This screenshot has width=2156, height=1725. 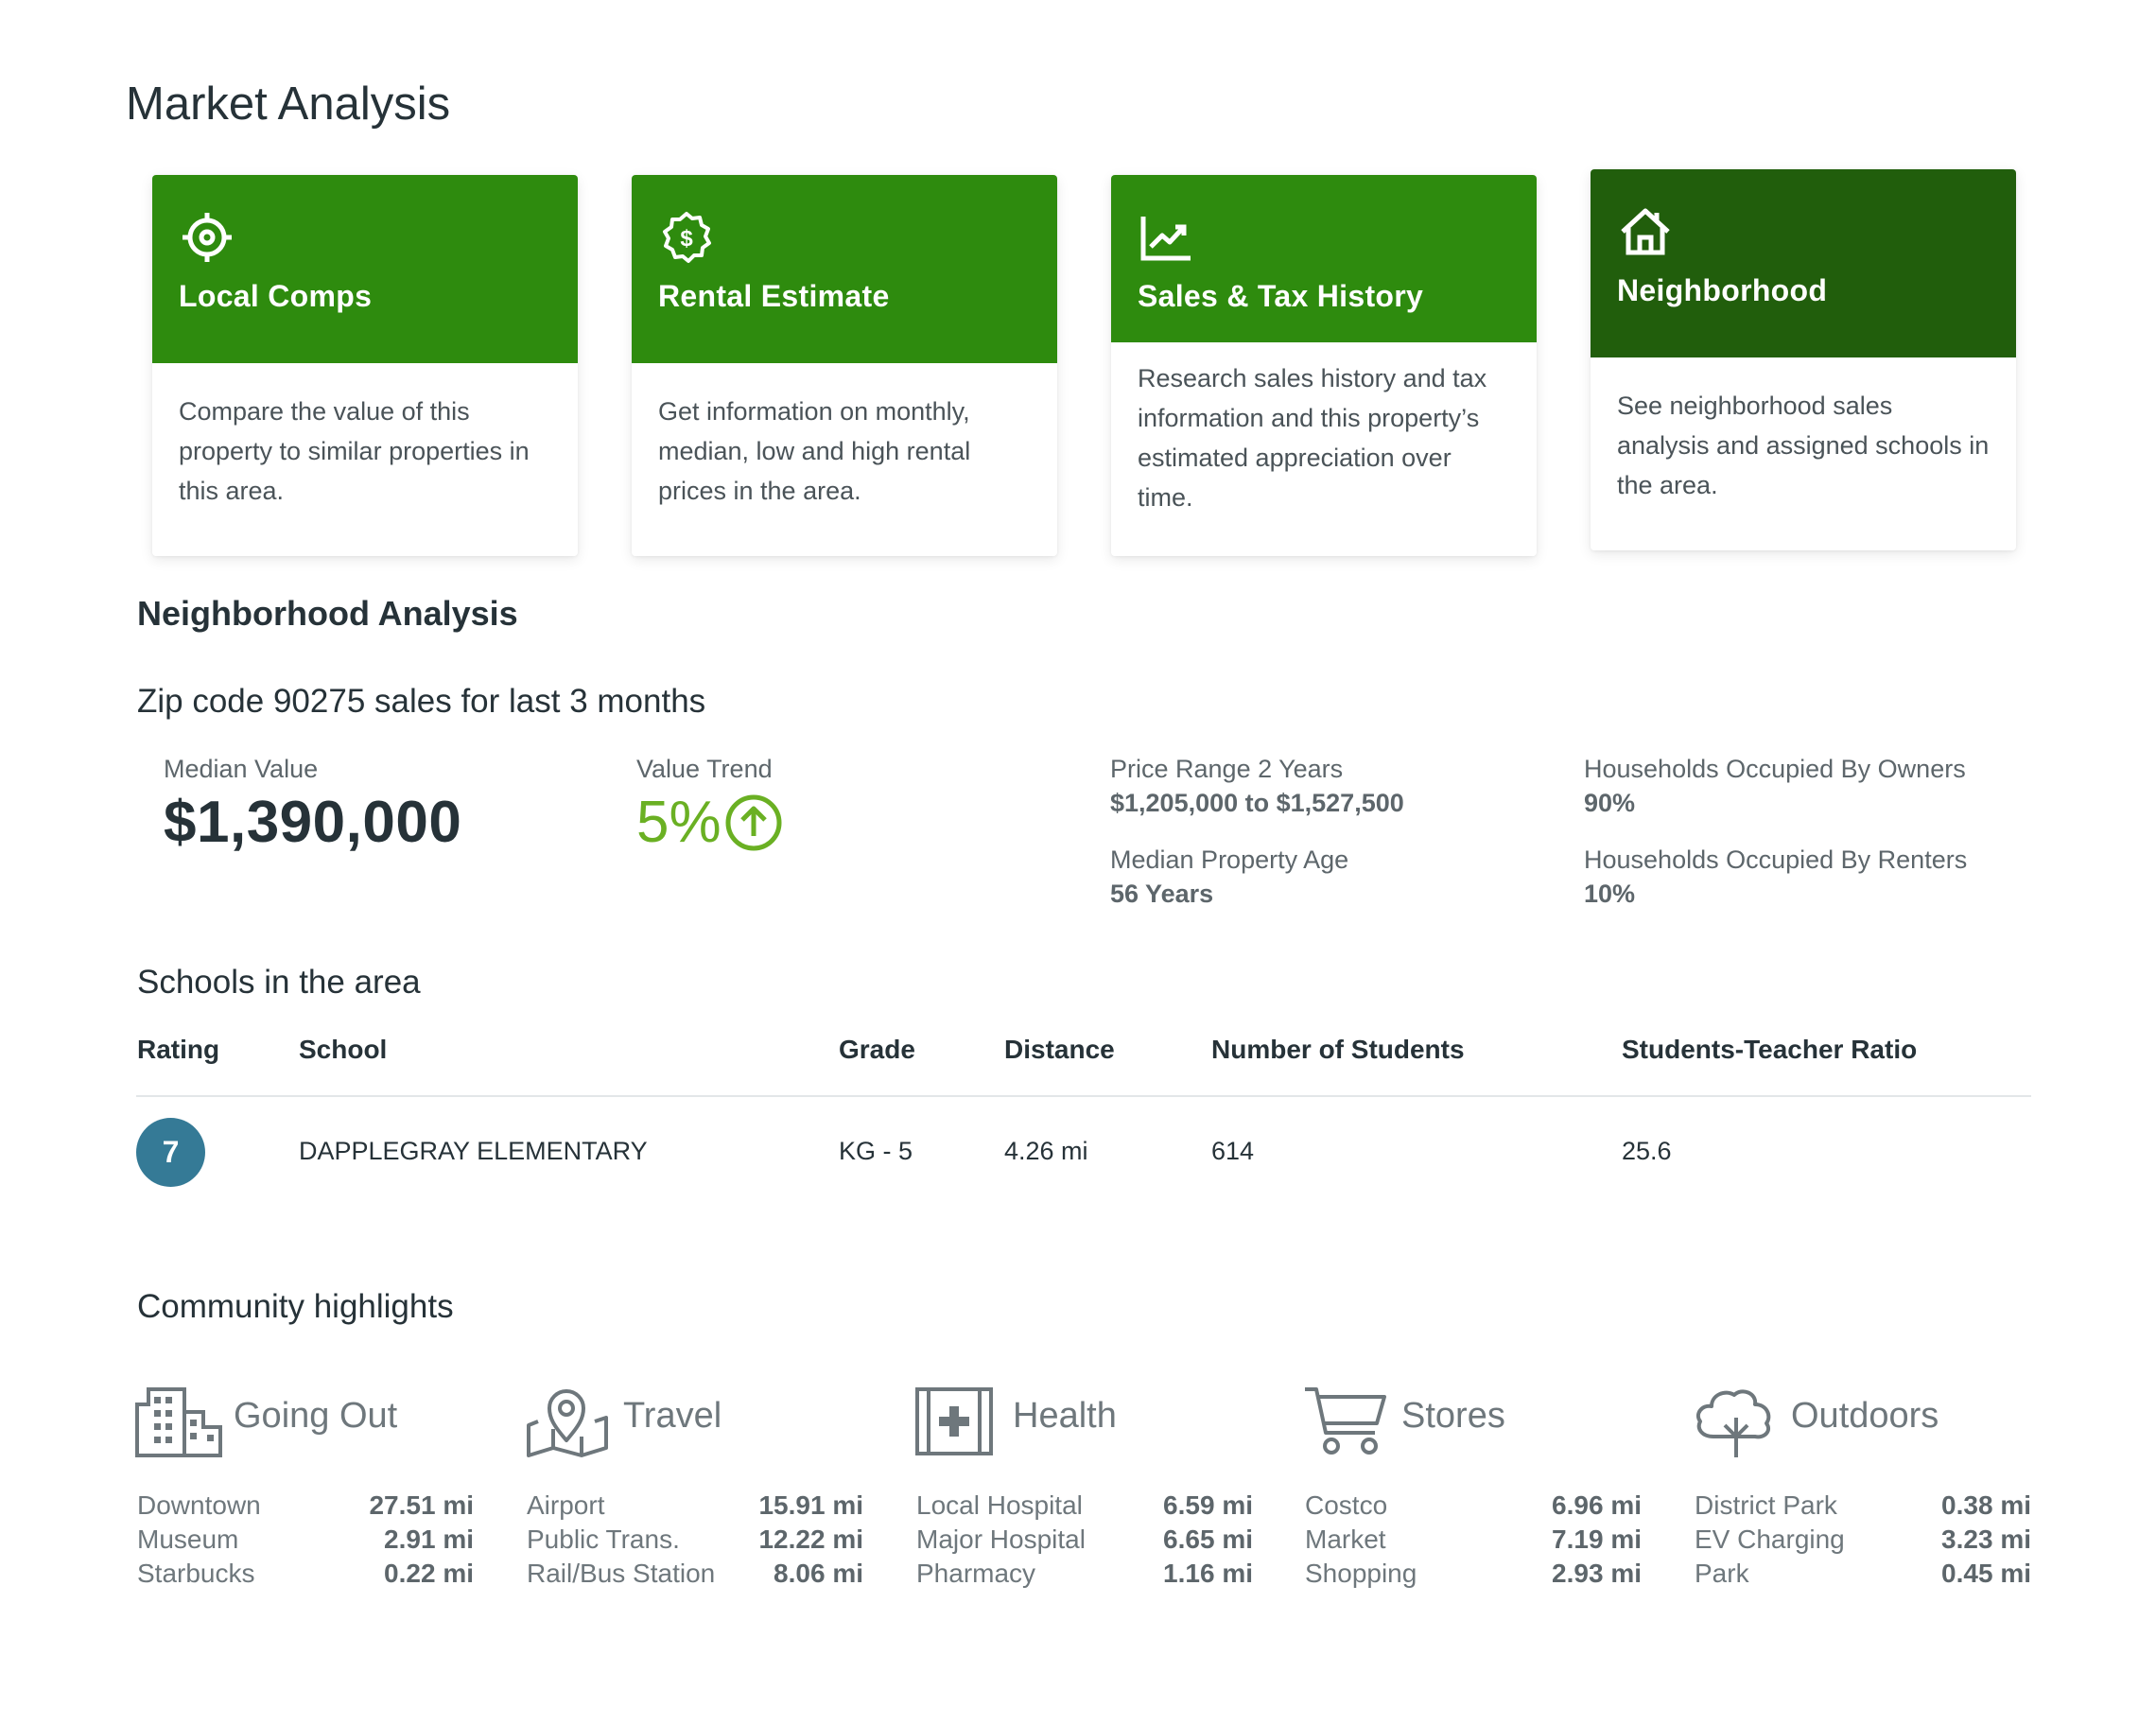 I want to click on chart-trend-icon, so click(x=1165, y=239).